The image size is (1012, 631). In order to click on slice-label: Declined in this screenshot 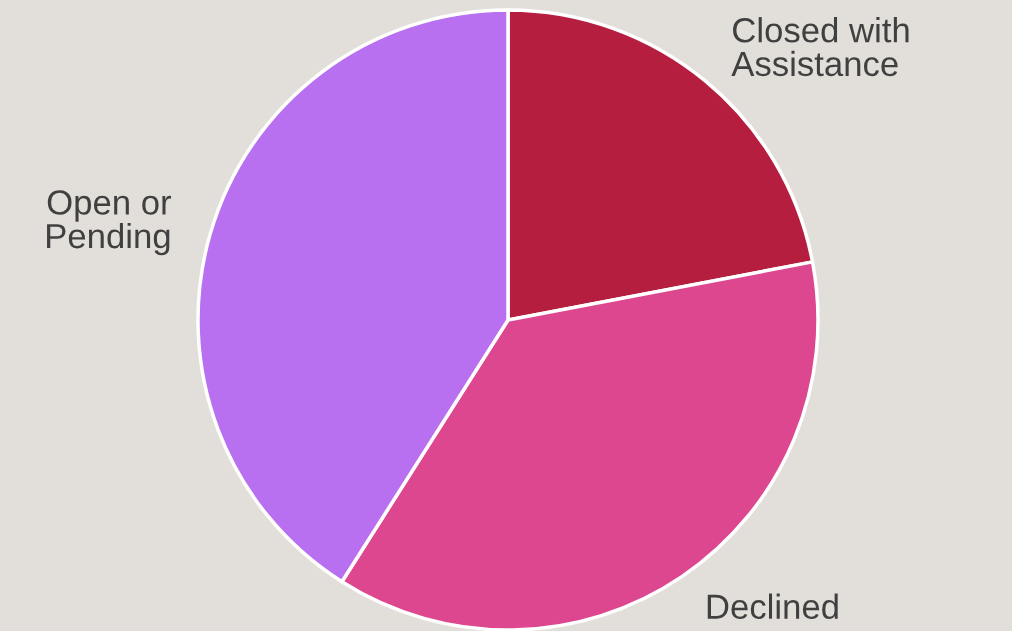, I will do `click(772, 606)`.